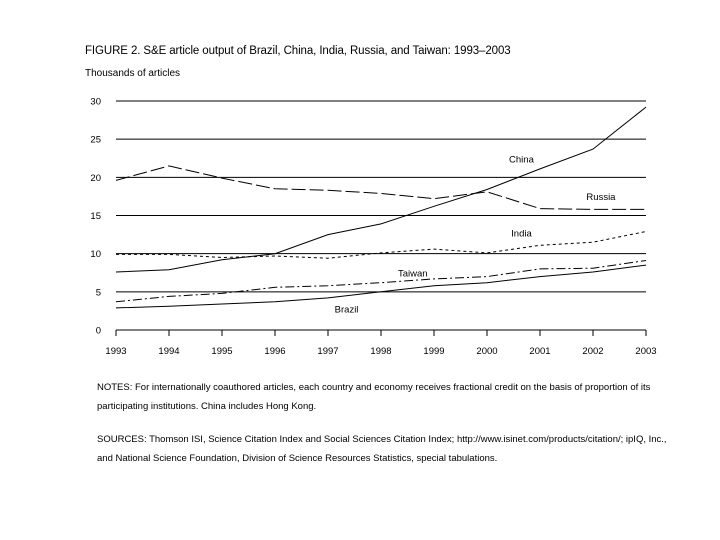 This screenshot has height=540, width=720. Describe the element at coordinates (274, 351) in the screenshot. I see `x-tick-label: 1996` at that location.